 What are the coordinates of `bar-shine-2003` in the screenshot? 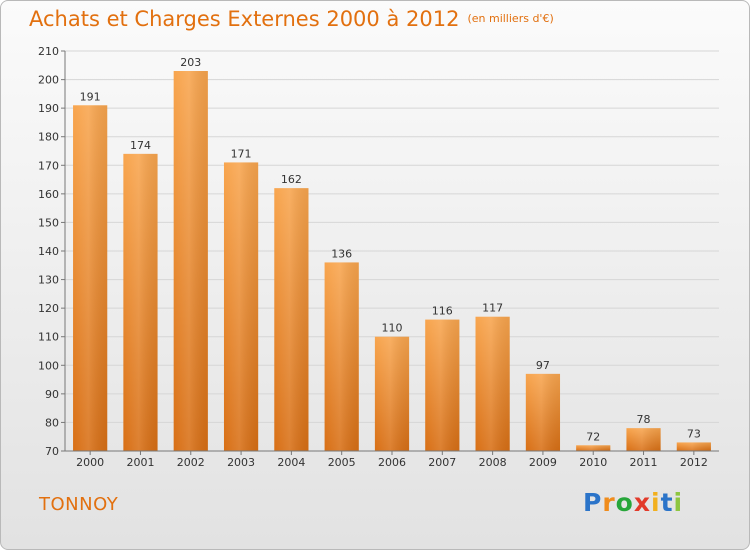 It's located at (241, 306).